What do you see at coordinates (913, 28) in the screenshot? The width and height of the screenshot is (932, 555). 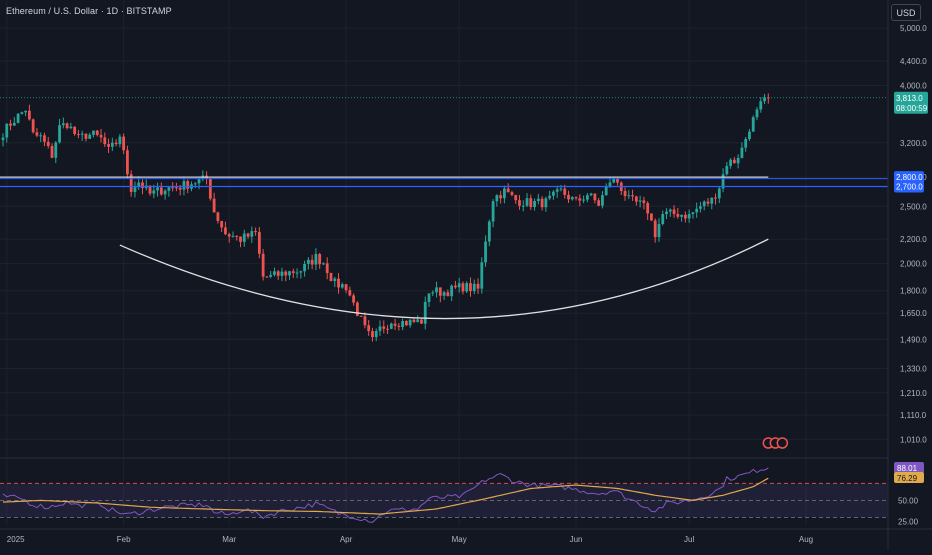 I see `price-tick-label: 5,000.0` at bounding box center [913, 28].